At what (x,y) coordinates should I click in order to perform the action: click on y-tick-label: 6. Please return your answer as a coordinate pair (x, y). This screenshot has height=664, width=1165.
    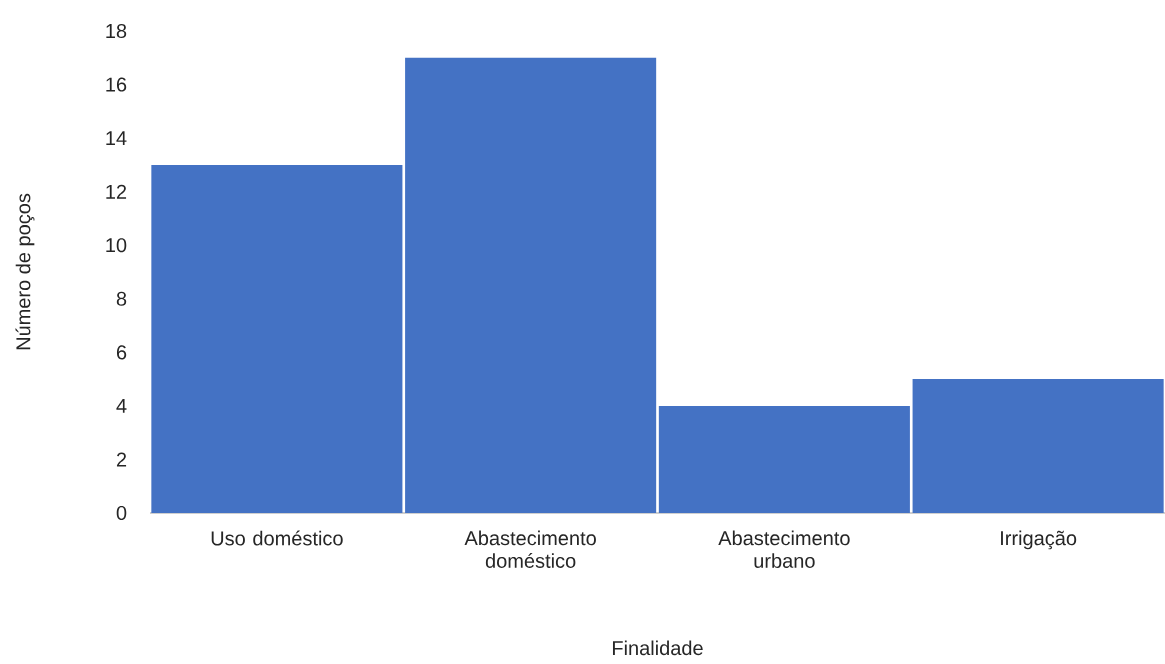
    Looking at the image, I should click on (121, 352).